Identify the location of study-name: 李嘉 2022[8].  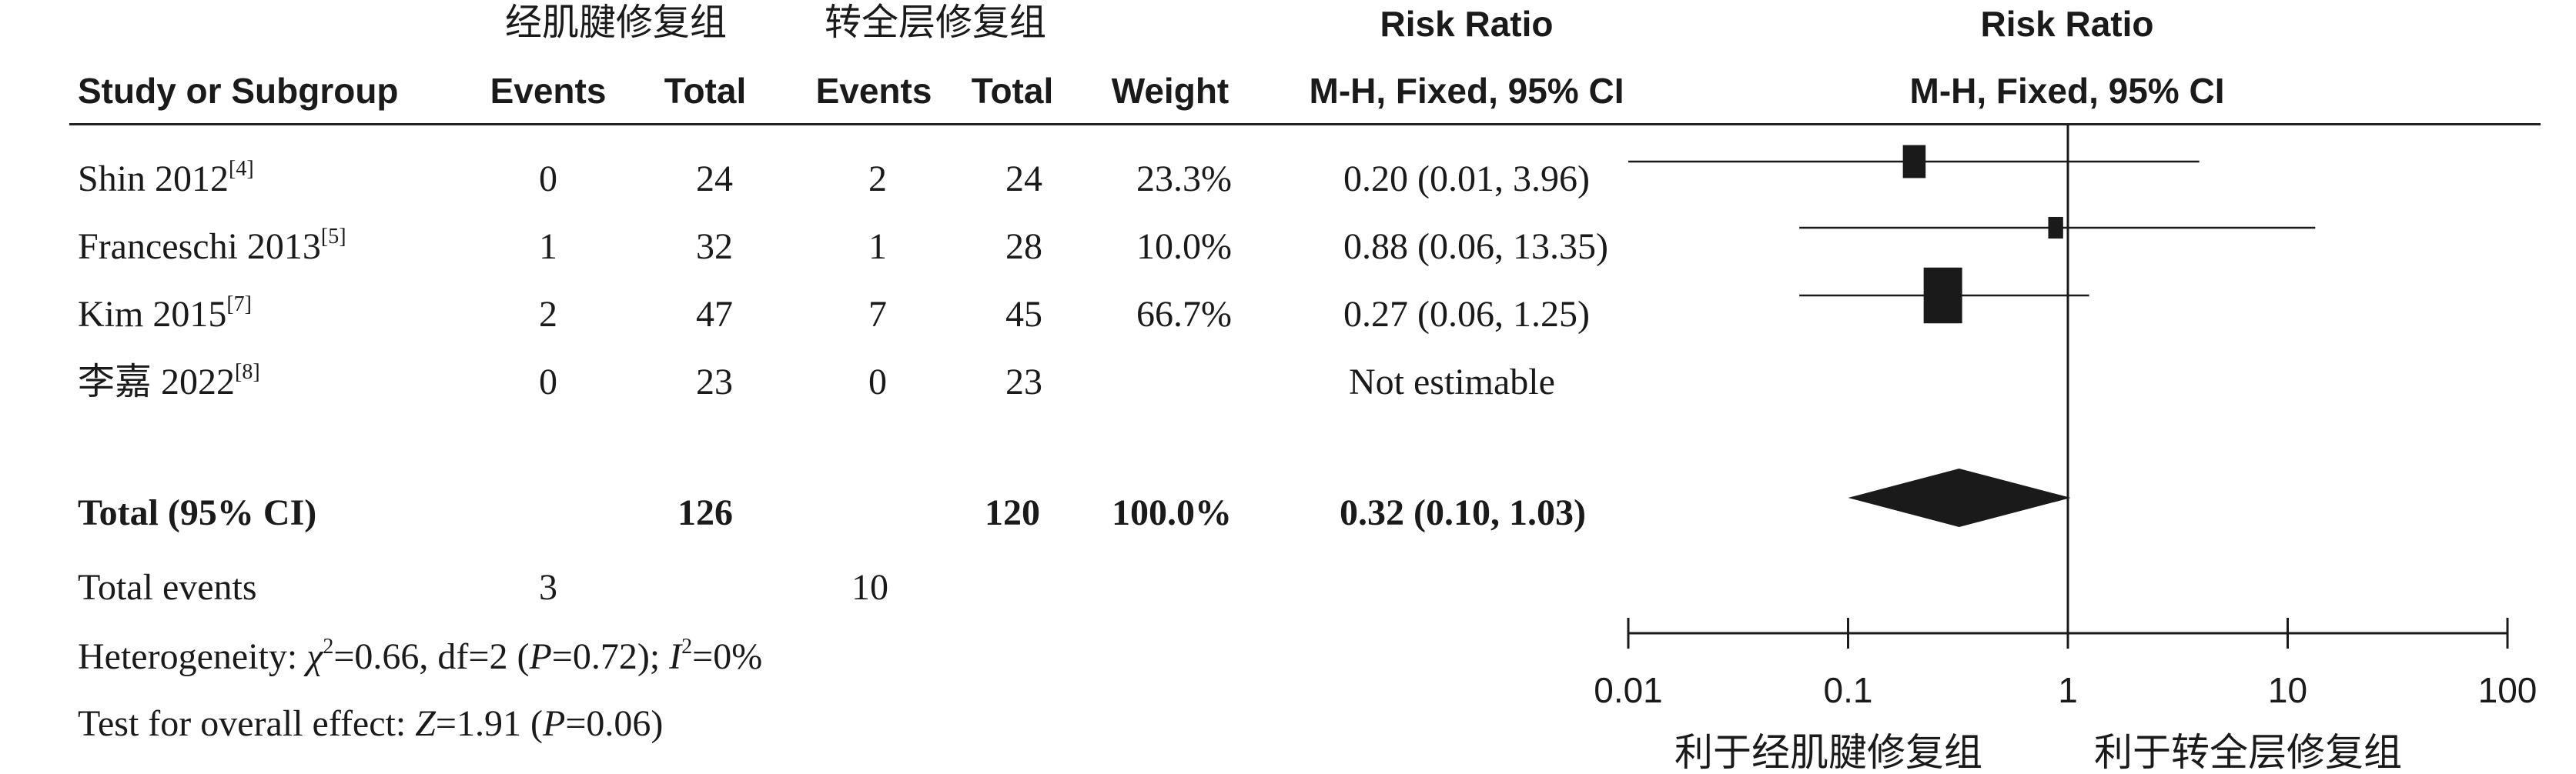
(169, 381).